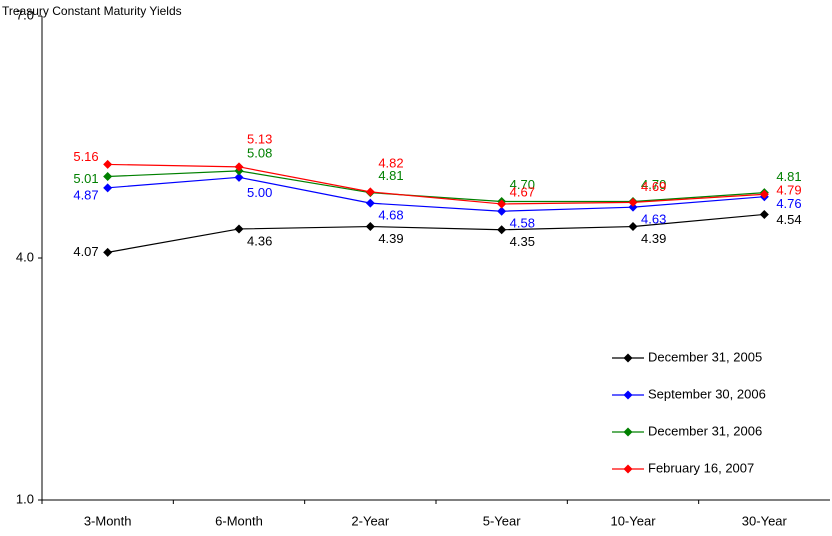 The height and width of the screenshot is (536, 832). What do you see at coordinates (25, 14) in the screenshot?
I see `y-tick-label: 7.0` at bounding box center [25, 14].